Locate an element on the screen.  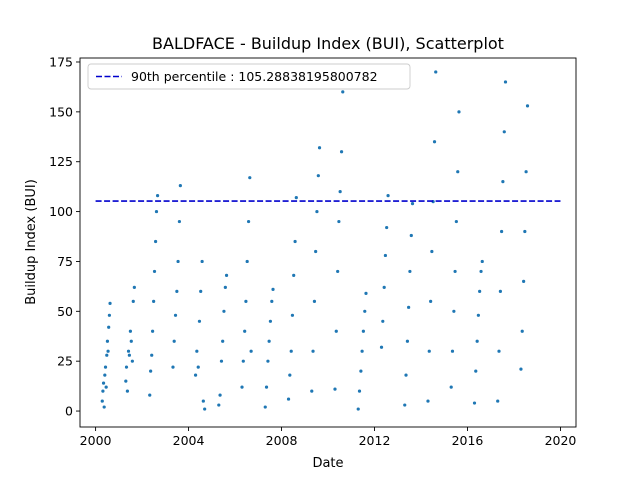
y-tick-label: 150 is located at coordinates (61, 111).